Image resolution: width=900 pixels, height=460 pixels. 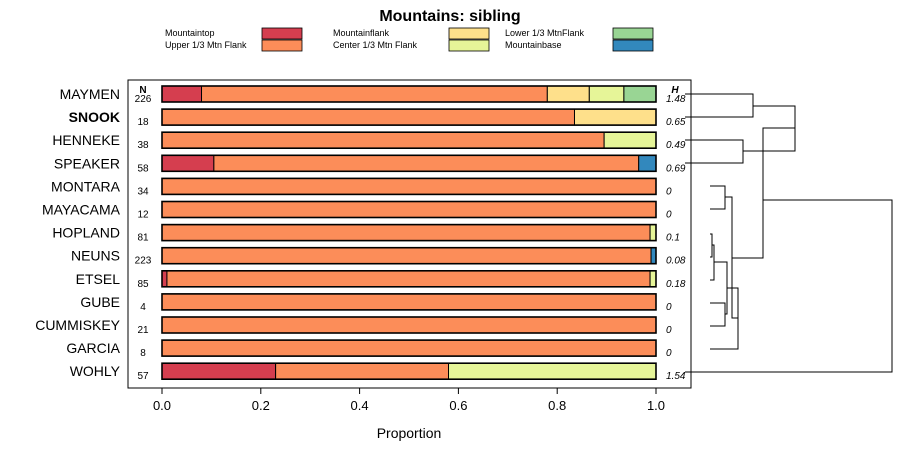 I want to click on diversity-h-labels: 1.48 0.65 0.49 0.69 0 0 0.1 0.08 0.18 0 0 0 1.54, so click(x=676, y=238).